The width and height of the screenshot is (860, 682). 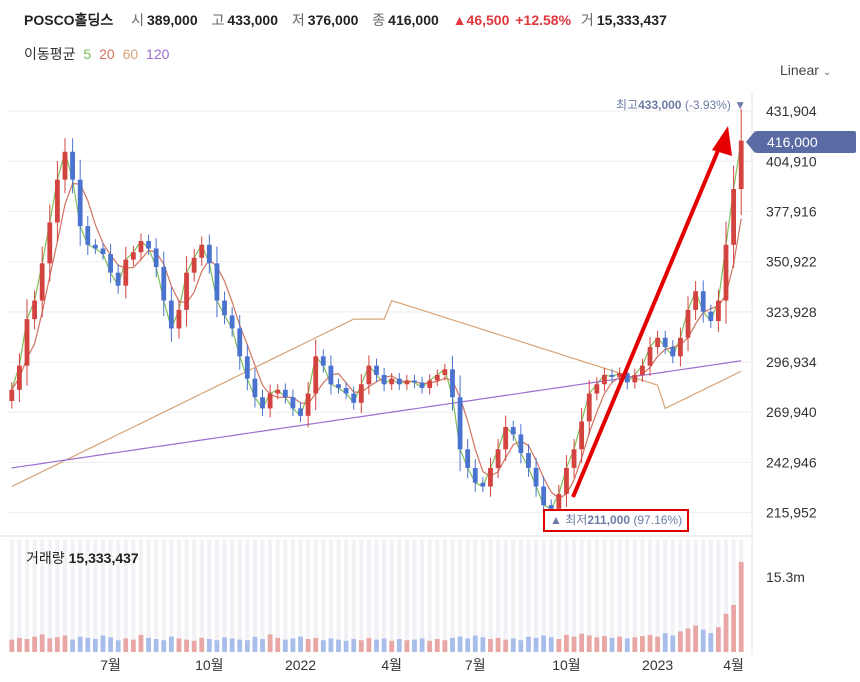 I want to click on moving-average-legend: 이동평균 5 20 60 120, so click(x=96, y=54).